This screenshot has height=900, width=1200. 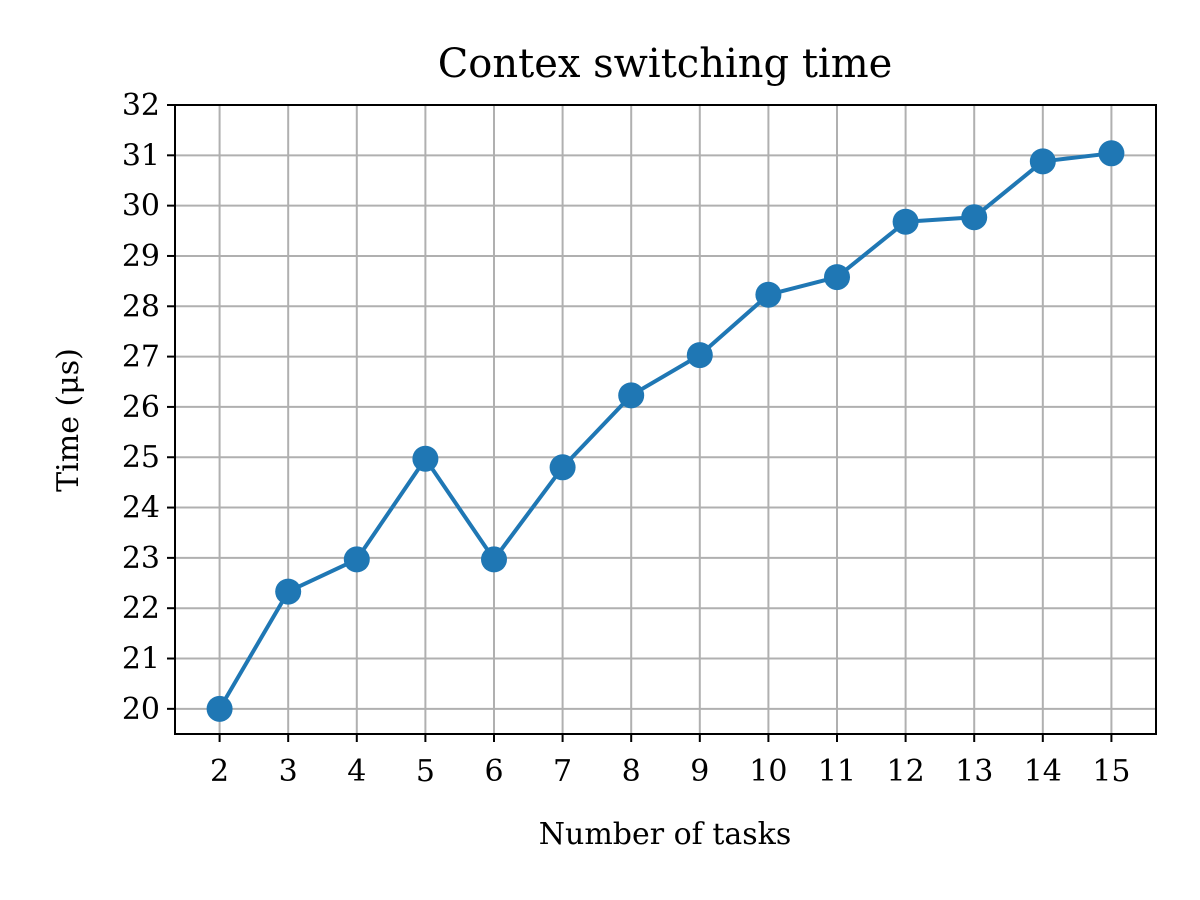 What do you see at coordinates (141, 306) in the screenshot?
I see `y-tick-label: 28` at bounding box center [141, 306].